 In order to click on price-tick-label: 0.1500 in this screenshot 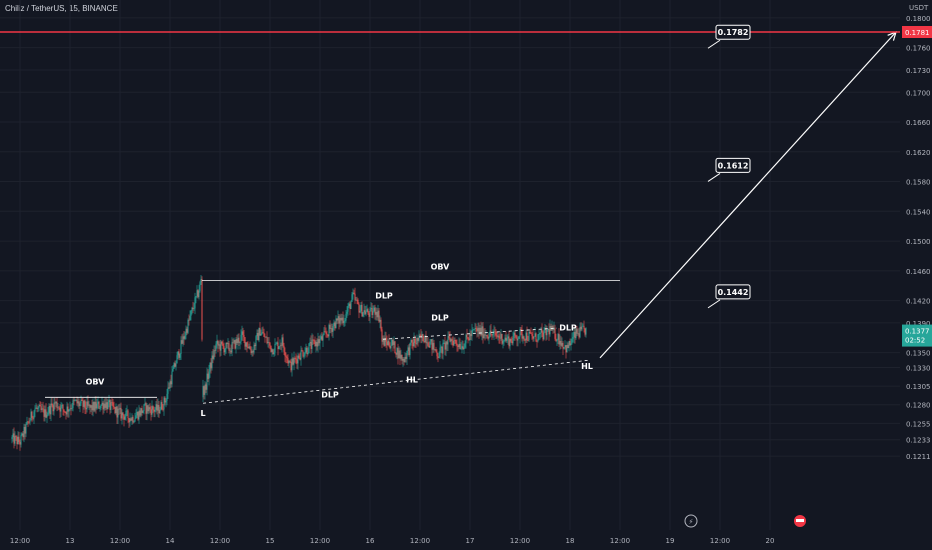, I will do `click(918, 242)`.